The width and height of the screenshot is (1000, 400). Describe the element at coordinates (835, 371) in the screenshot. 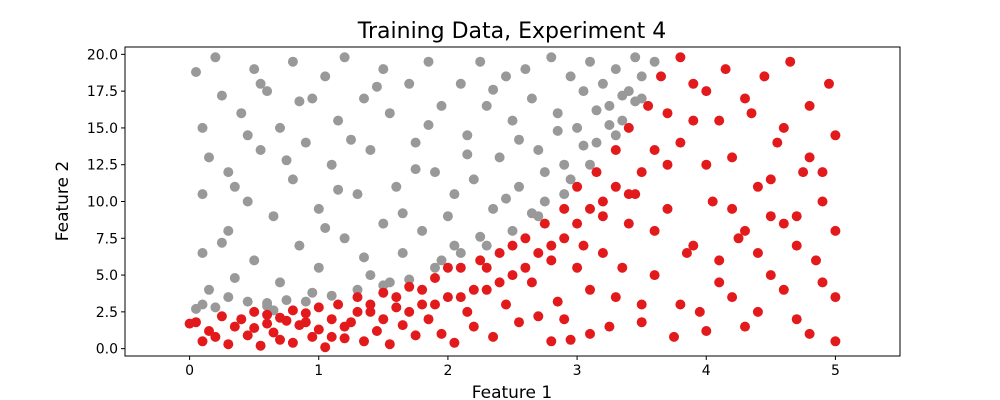

I see `x-tick-label: 5` at that location.